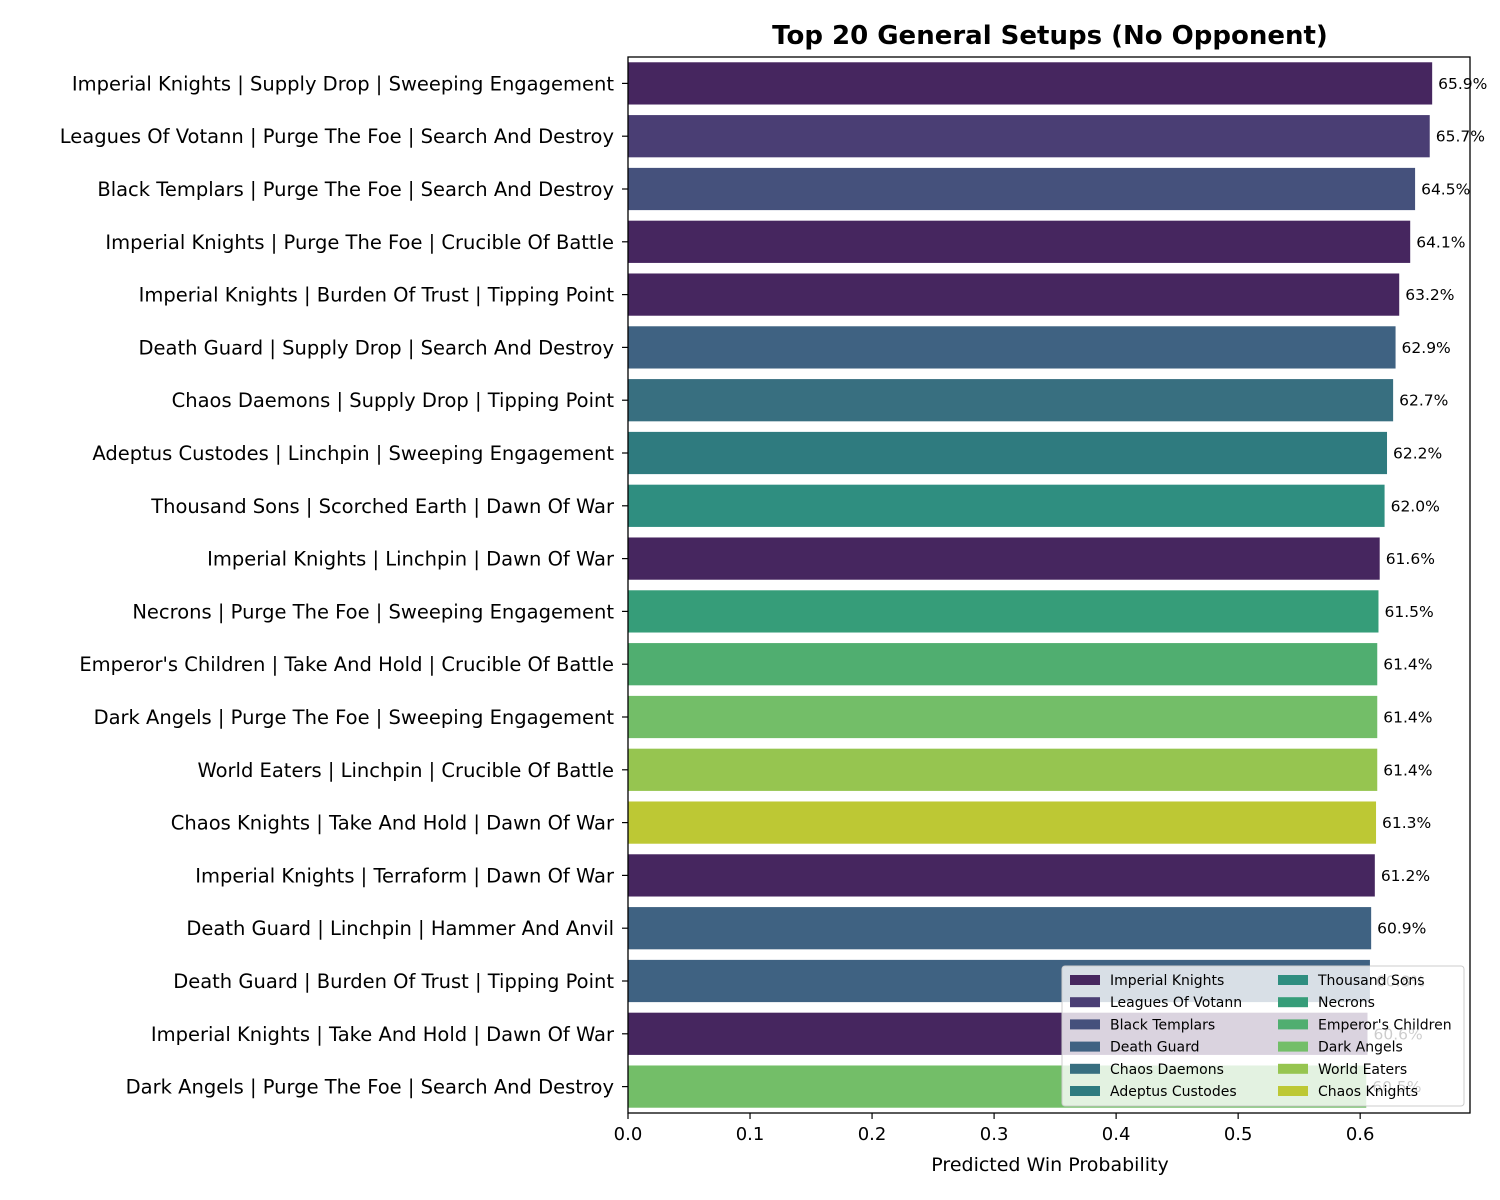  I want to click on value-label: 62.9%, so click(1426, 348).